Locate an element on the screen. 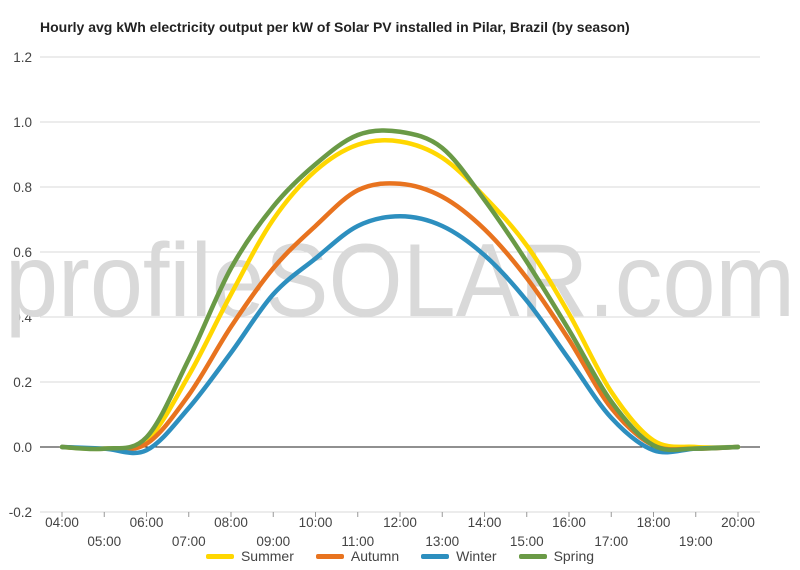 Image resolution: width=800 pixels, height=570 pixels. legend: Summer Autumn Winter Spring is located at coordinates (400, 556).